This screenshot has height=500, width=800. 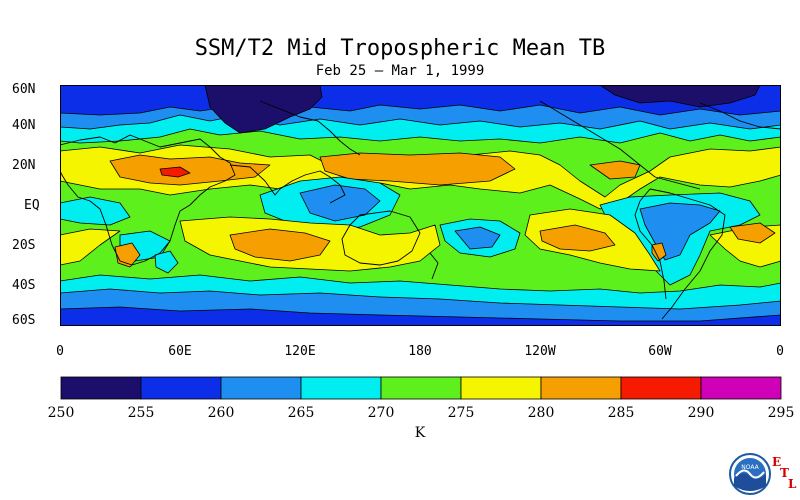 I want to click on lat-label-20s: 20S, so click(x=24, y=245).